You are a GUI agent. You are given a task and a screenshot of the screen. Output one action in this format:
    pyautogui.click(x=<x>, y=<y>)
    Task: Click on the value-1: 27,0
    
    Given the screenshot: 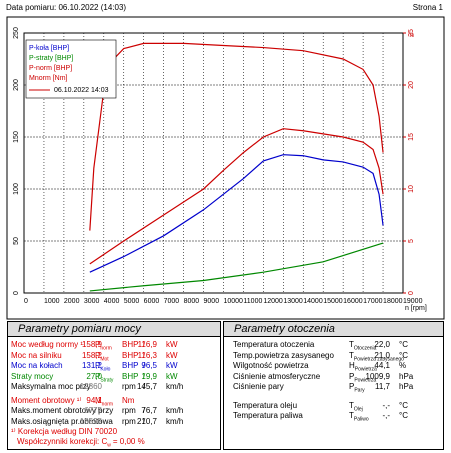 What is the action you would take?
    pyautogui.click(x=94, y=376)
    